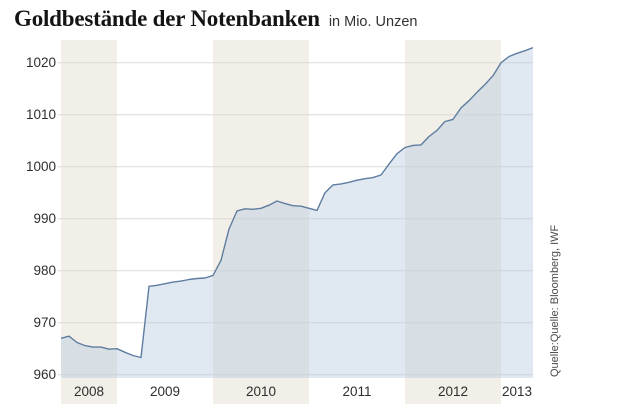 The width and height of the screenshot is (620, 413). Describe the element at coordinates (356, 391) in the screenshot. I see `x-axis-label: 2011` at that location.